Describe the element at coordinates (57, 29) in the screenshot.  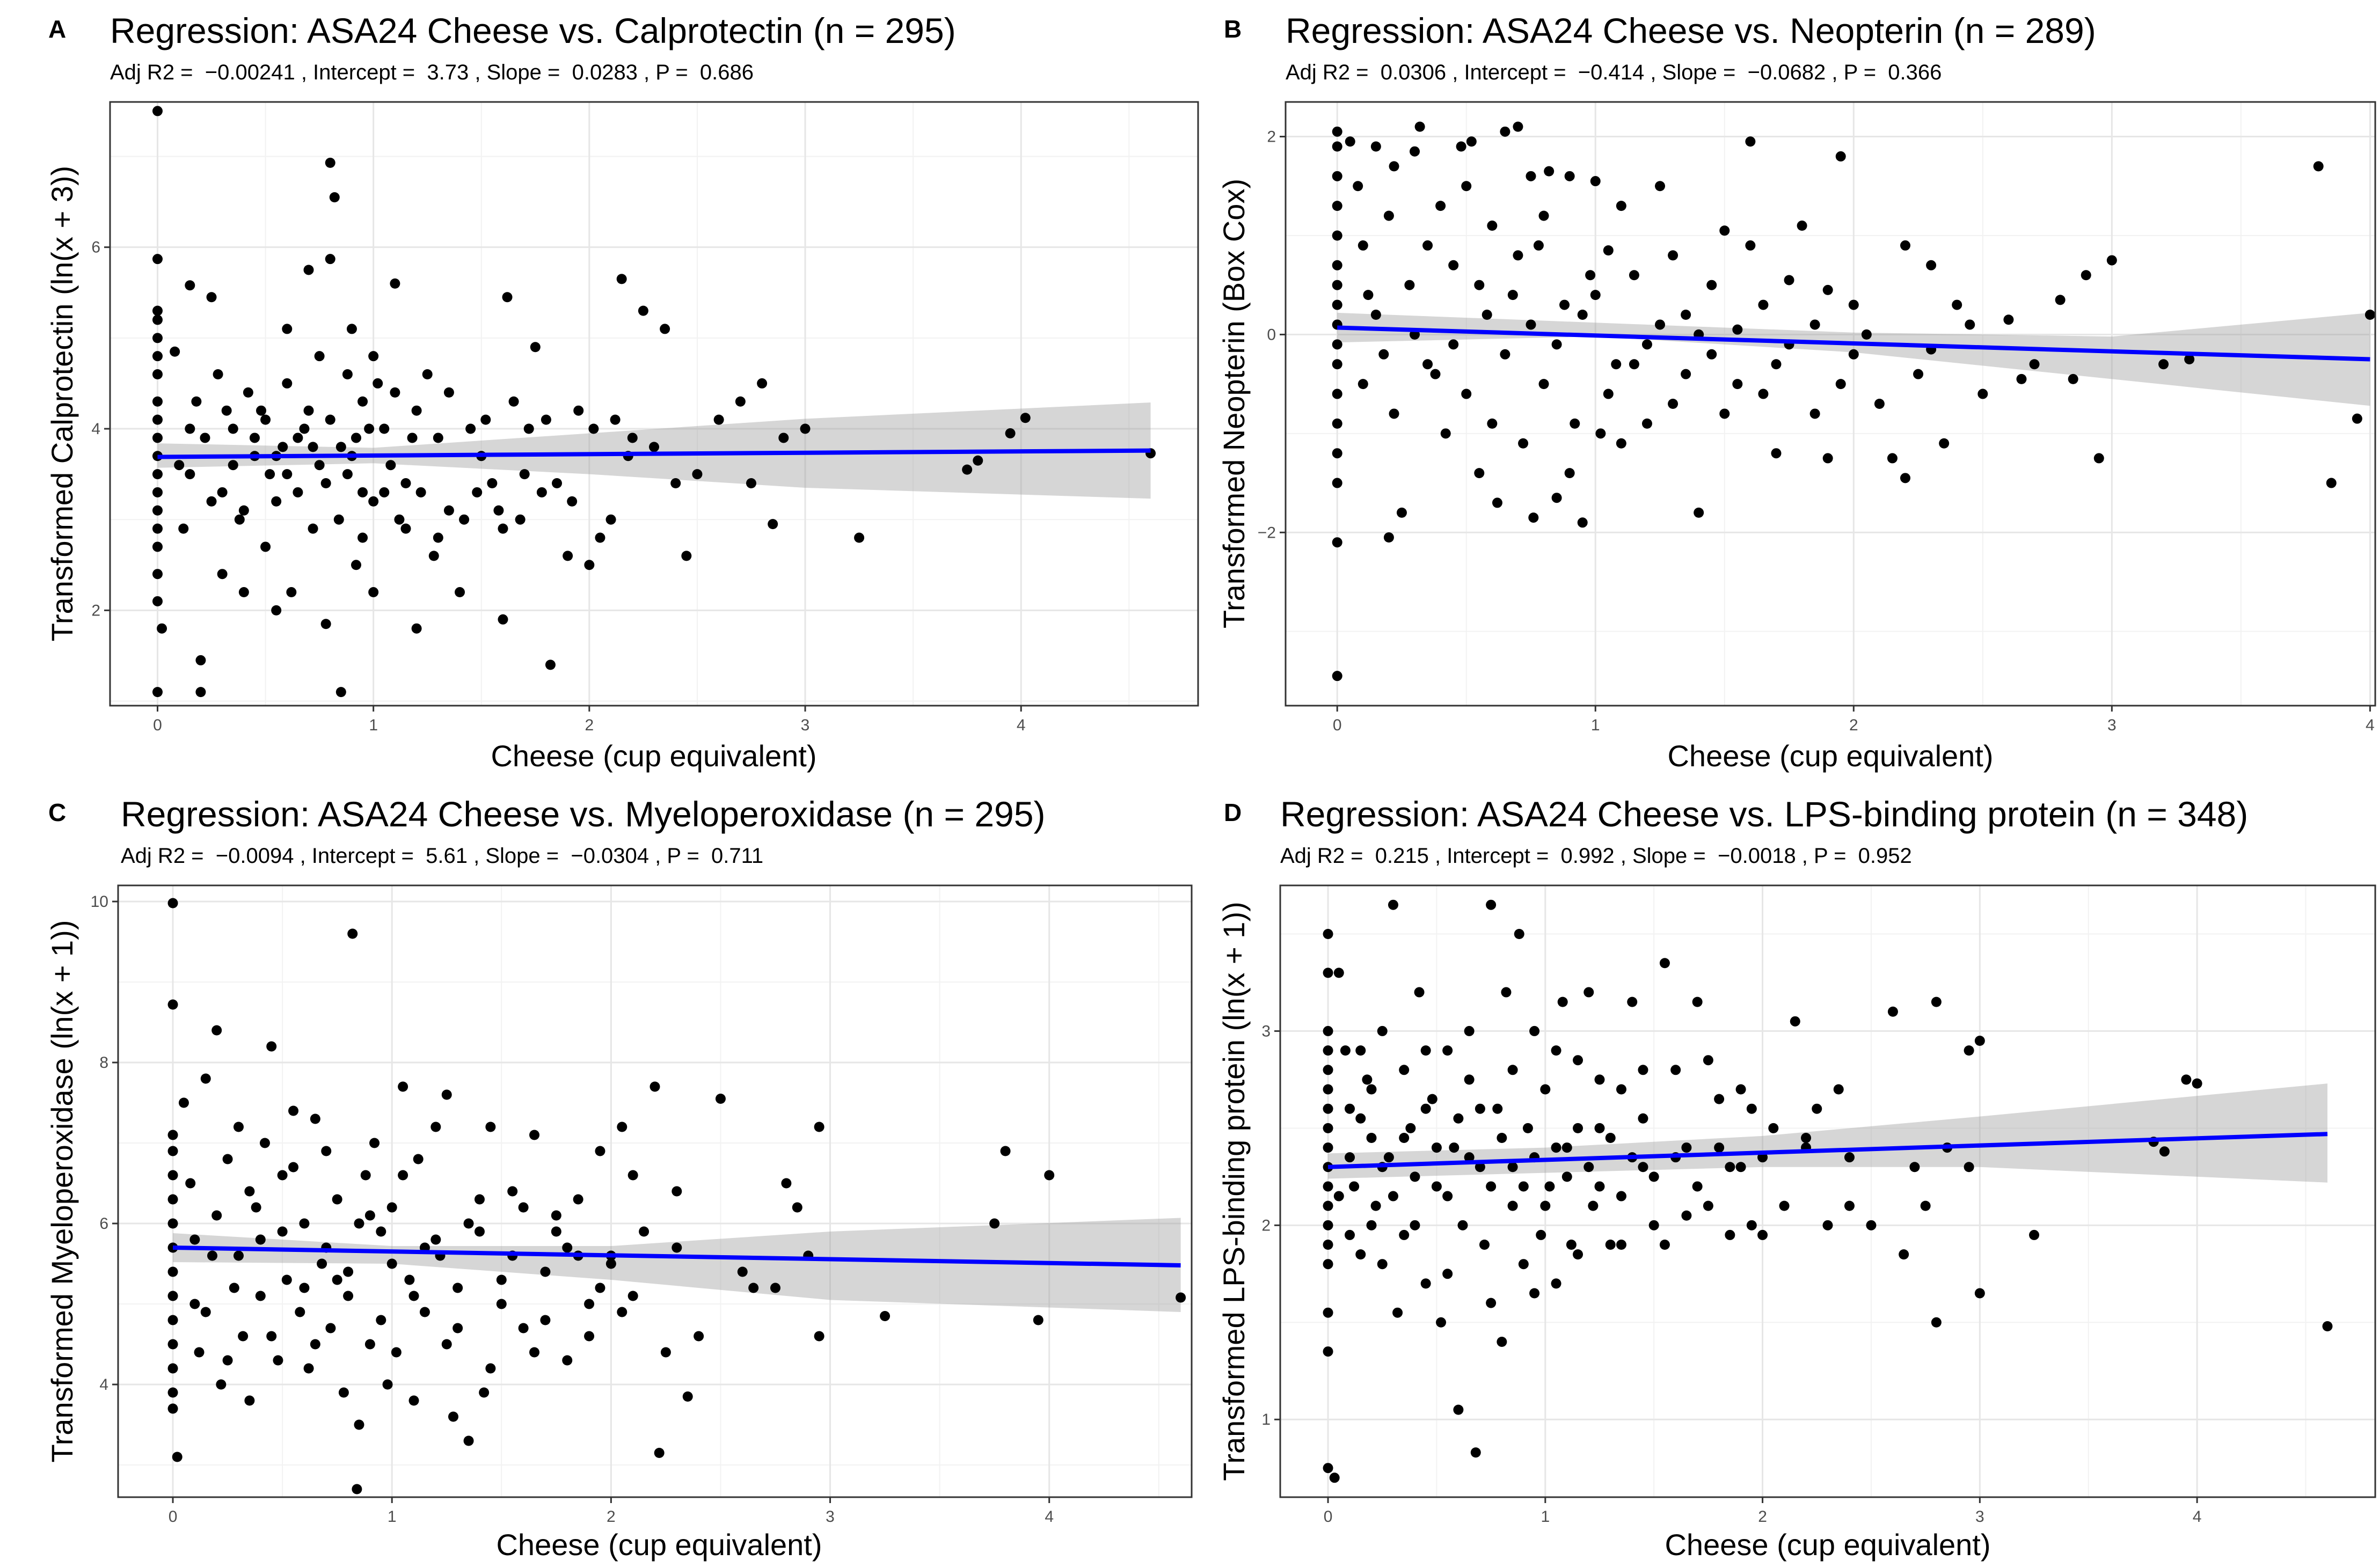
I see `panel-letter: A` at that location.